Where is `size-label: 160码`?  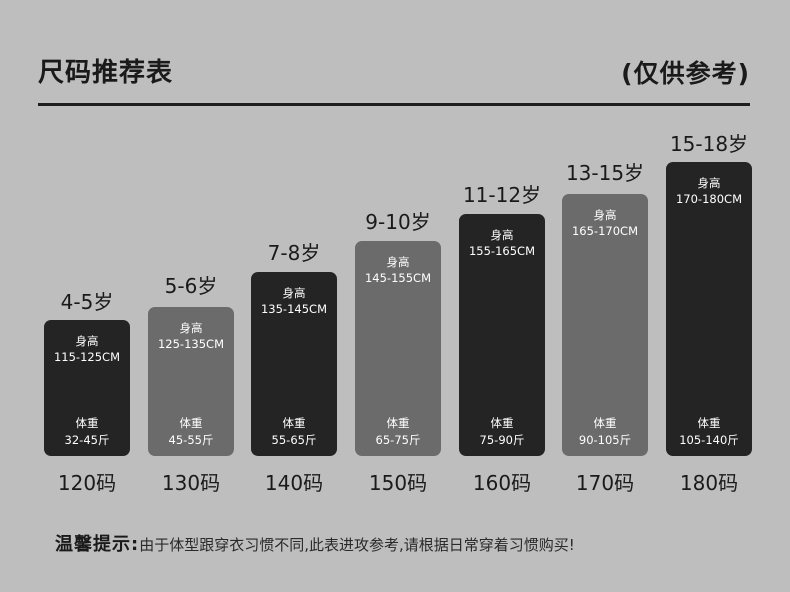 size-label: 160码 is located at coordinates (502, 483).